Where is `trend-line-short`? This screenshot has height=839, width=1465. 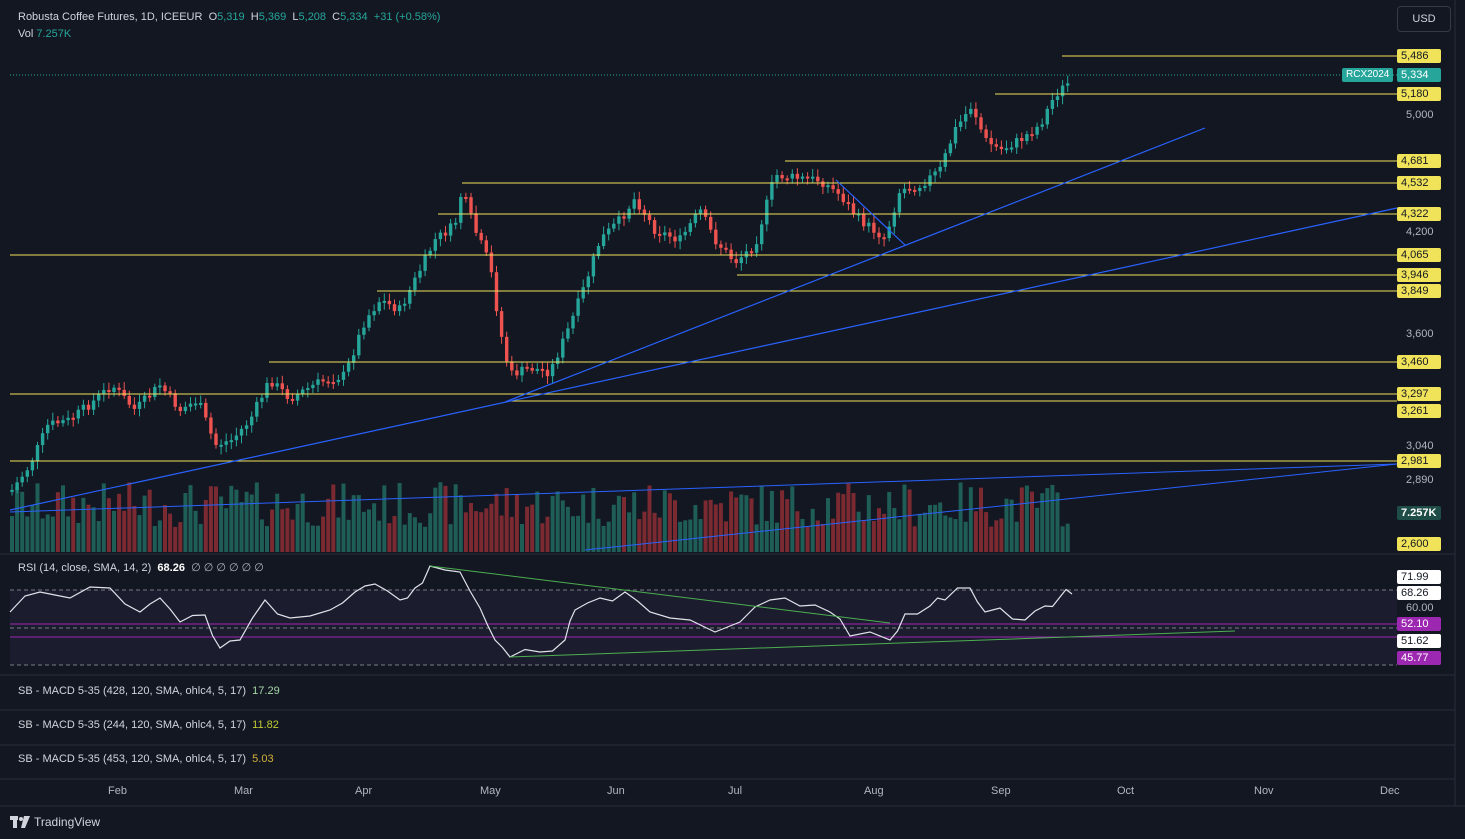 trend-line-short is located at coordinates (870, 212).